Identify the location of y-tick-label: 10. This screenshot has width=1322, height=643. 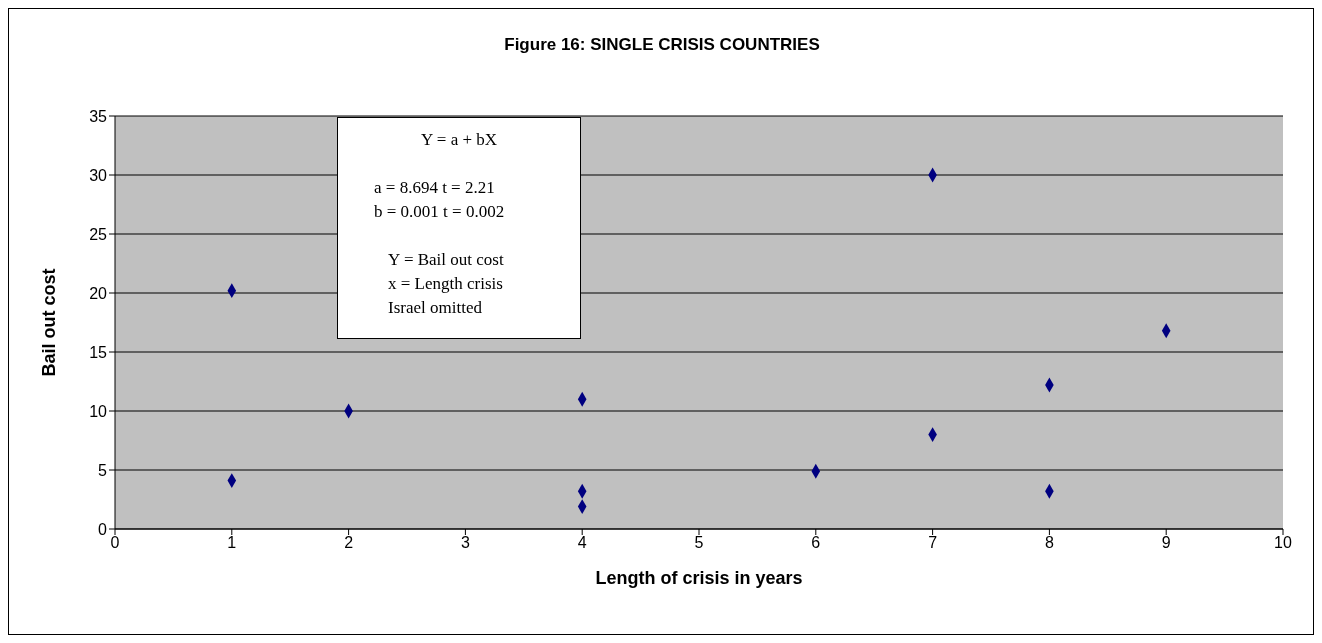
(98, 411).